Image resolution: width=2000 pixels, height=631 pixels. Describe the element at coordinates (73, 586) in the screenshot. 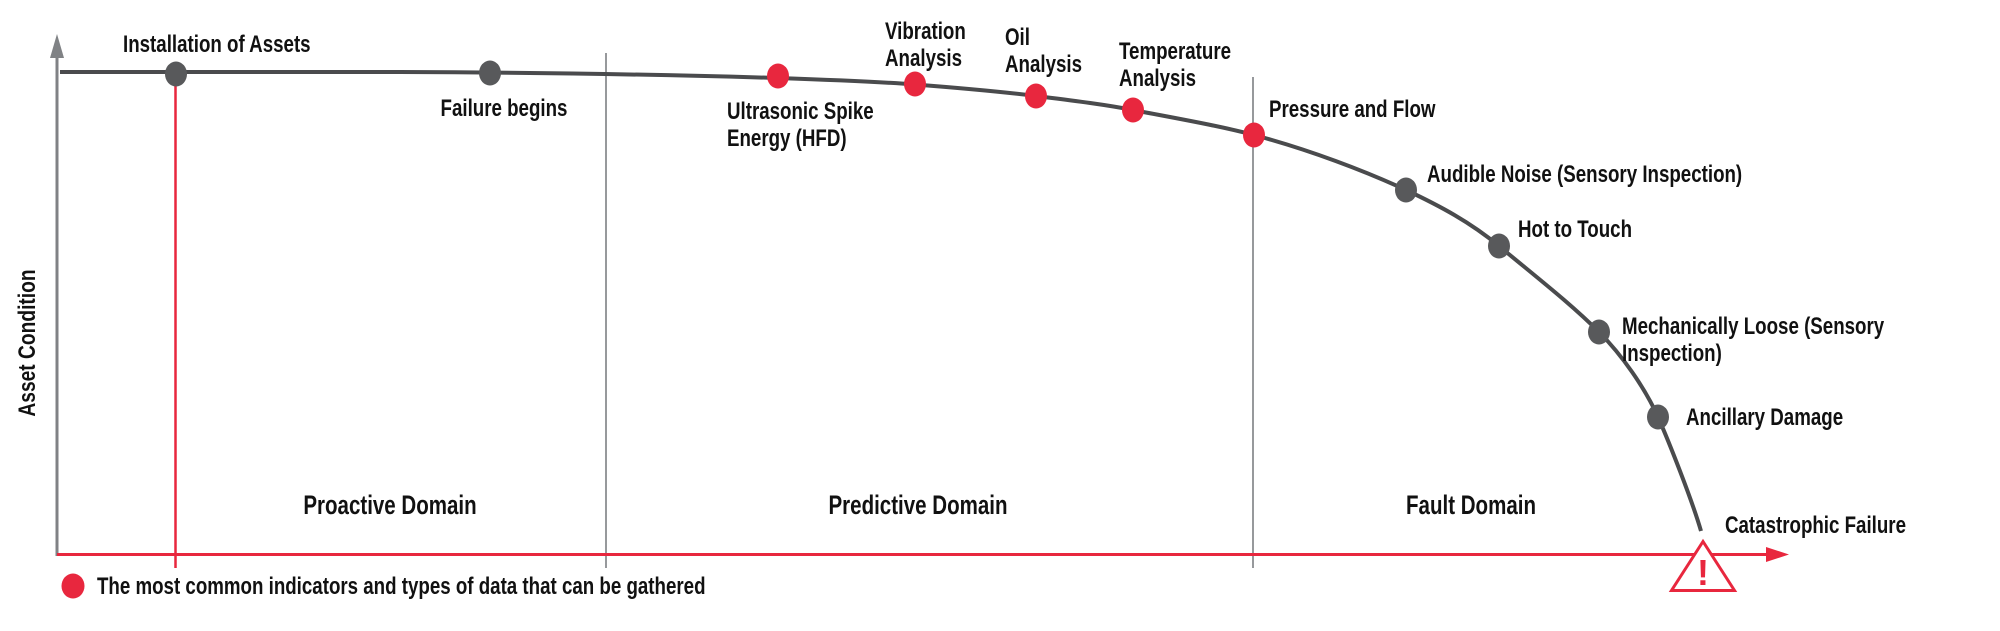

I see `legend-red-dot-icon` at that location.